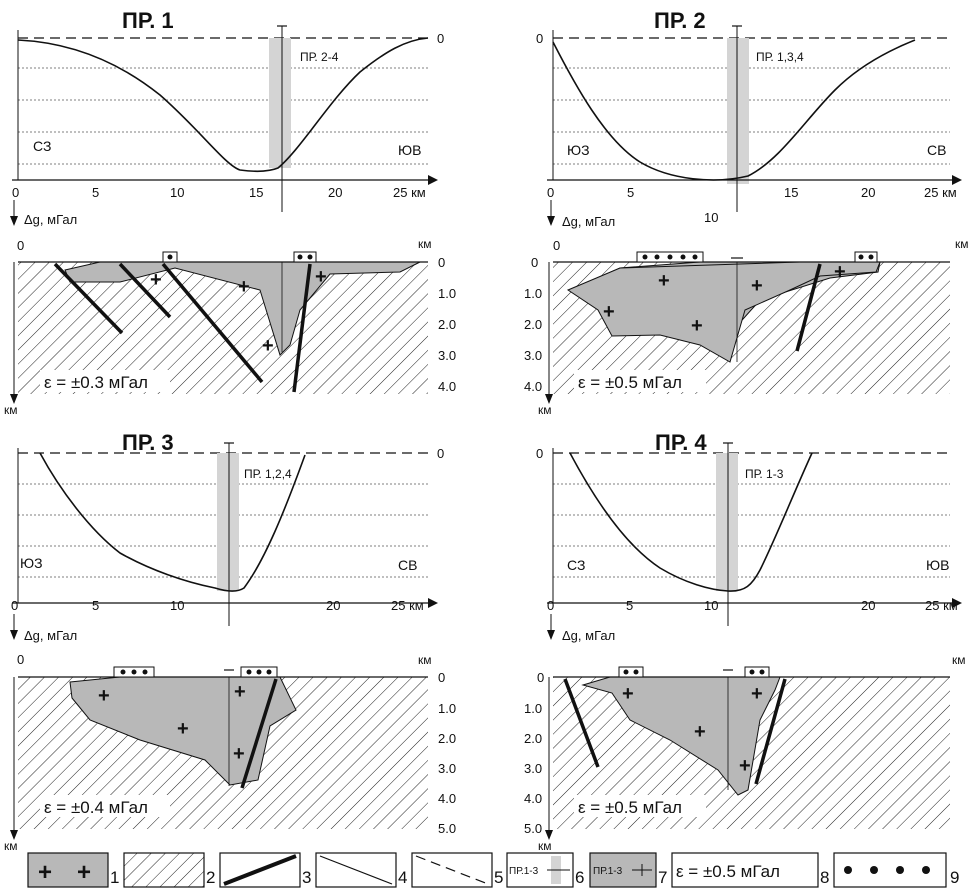 The image size is (976, 890). I want to click on legend-item-9: 9, so click(896, 870).